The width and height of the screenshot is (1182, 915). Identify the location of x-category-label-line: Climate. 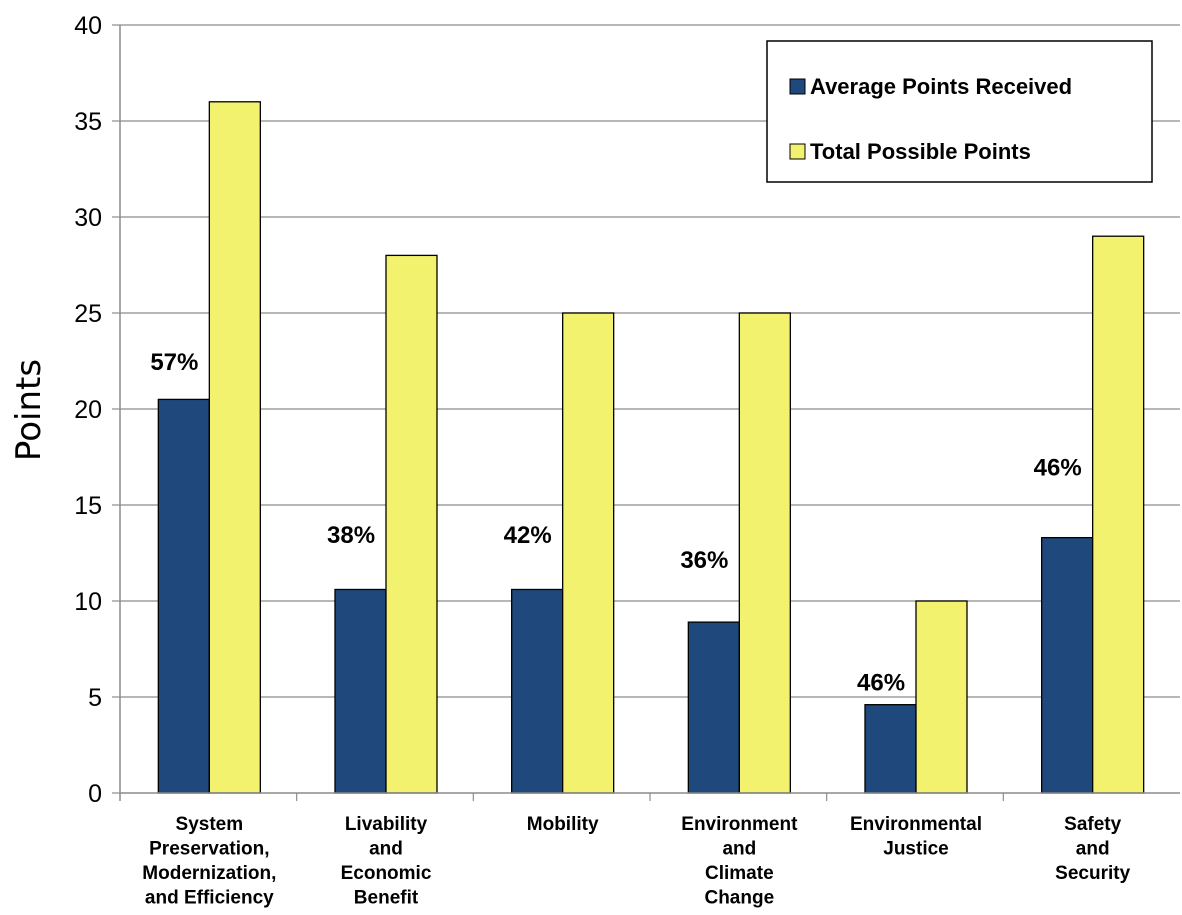
(739, 873).